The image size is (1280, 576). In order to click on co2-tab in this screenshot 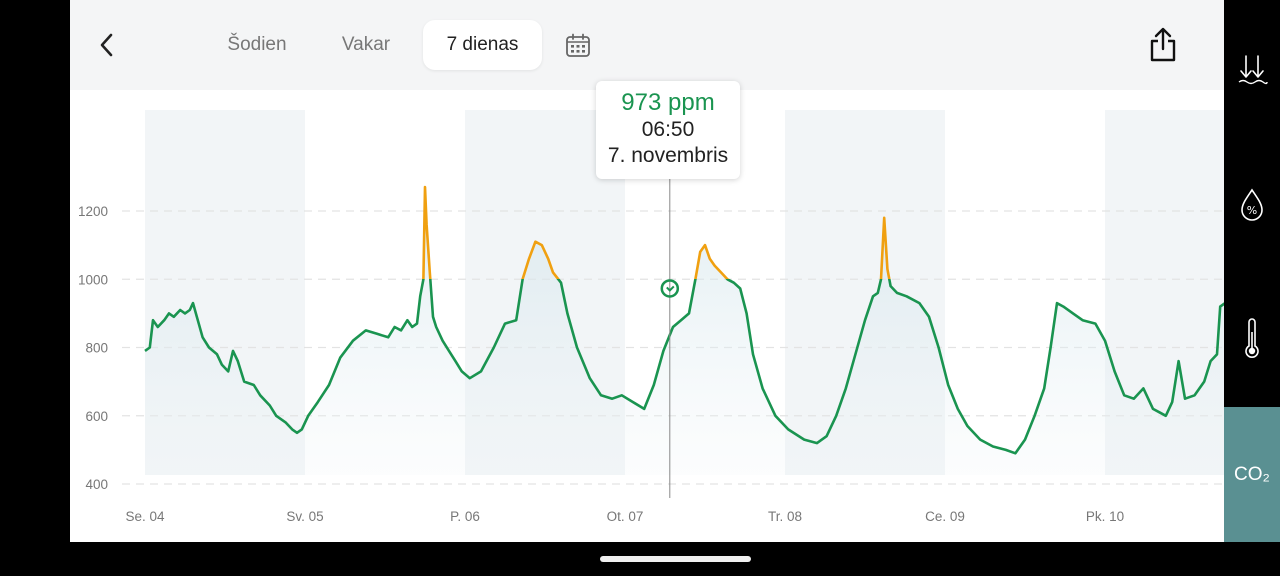, I will do `click(1252, 474)`.